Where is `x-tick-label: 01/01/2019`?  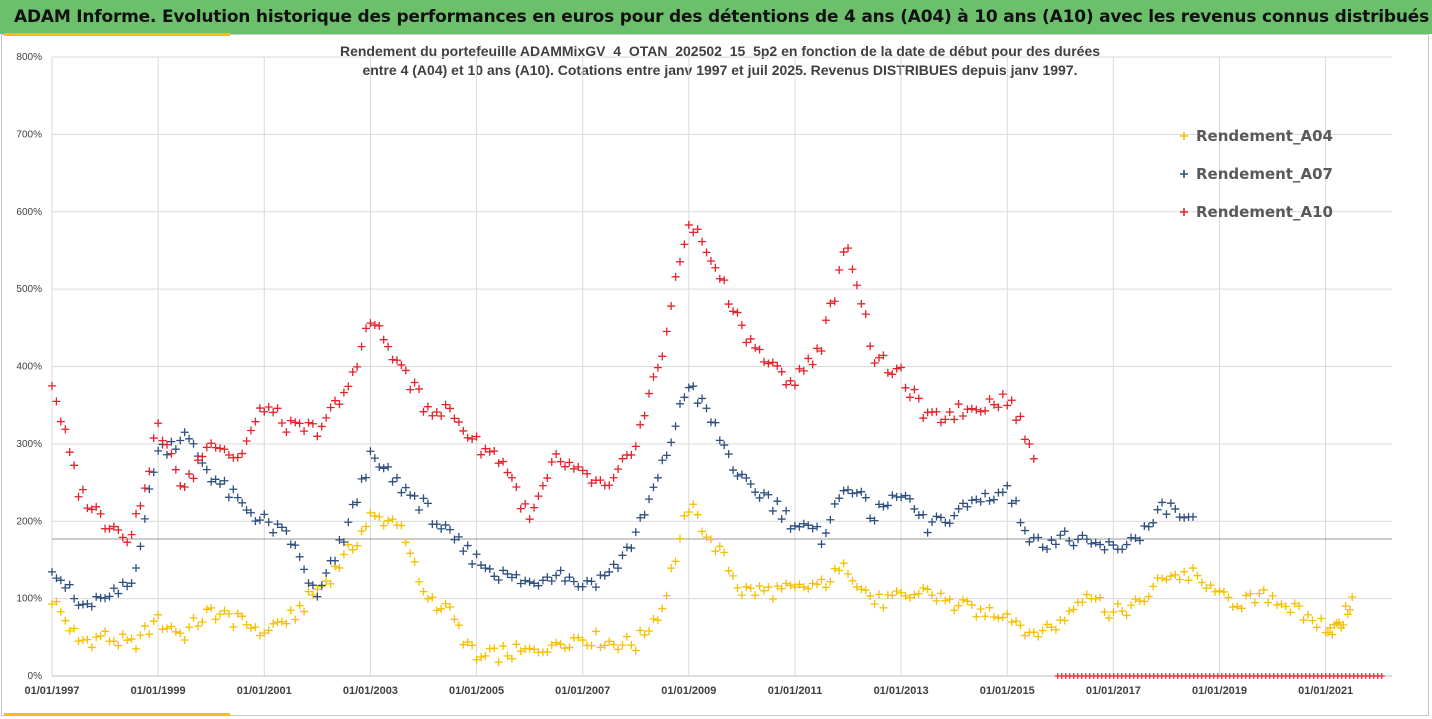
x-tick-label: 01/01/2019 is located at coordinates (1219, 691).